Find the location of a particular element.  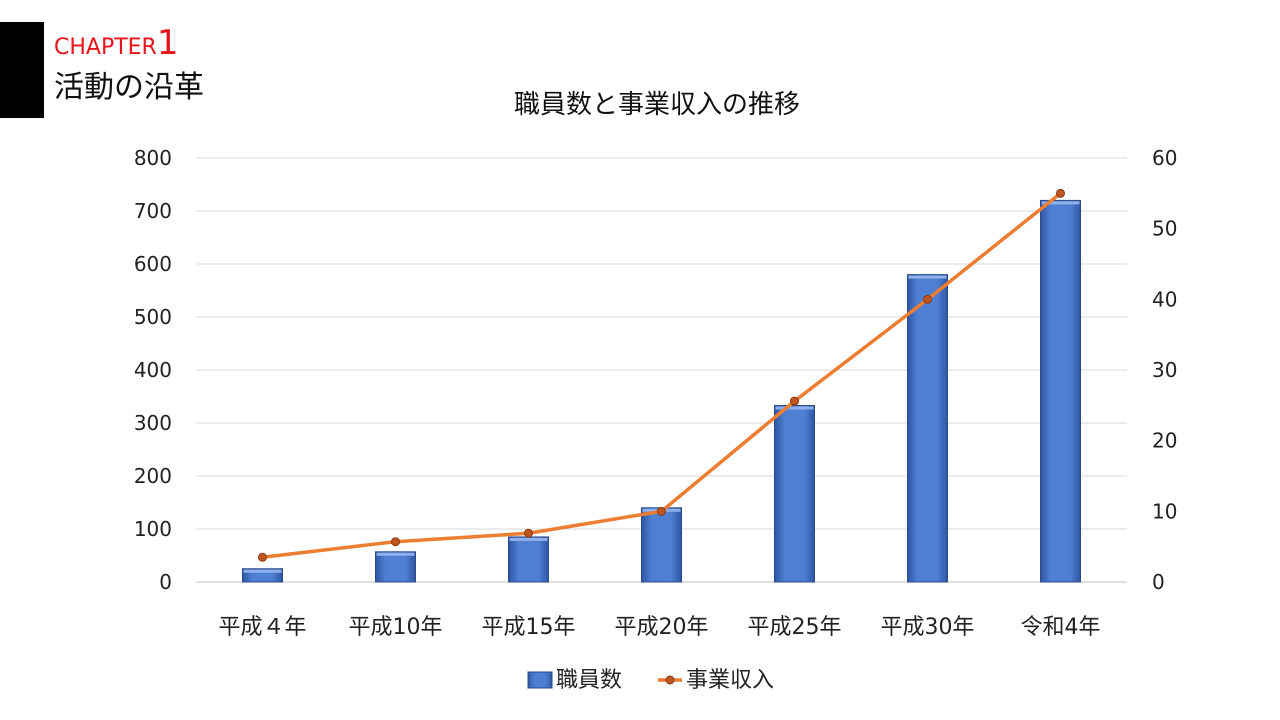

legend-bar-swatch is located at coordinates (540, 680).